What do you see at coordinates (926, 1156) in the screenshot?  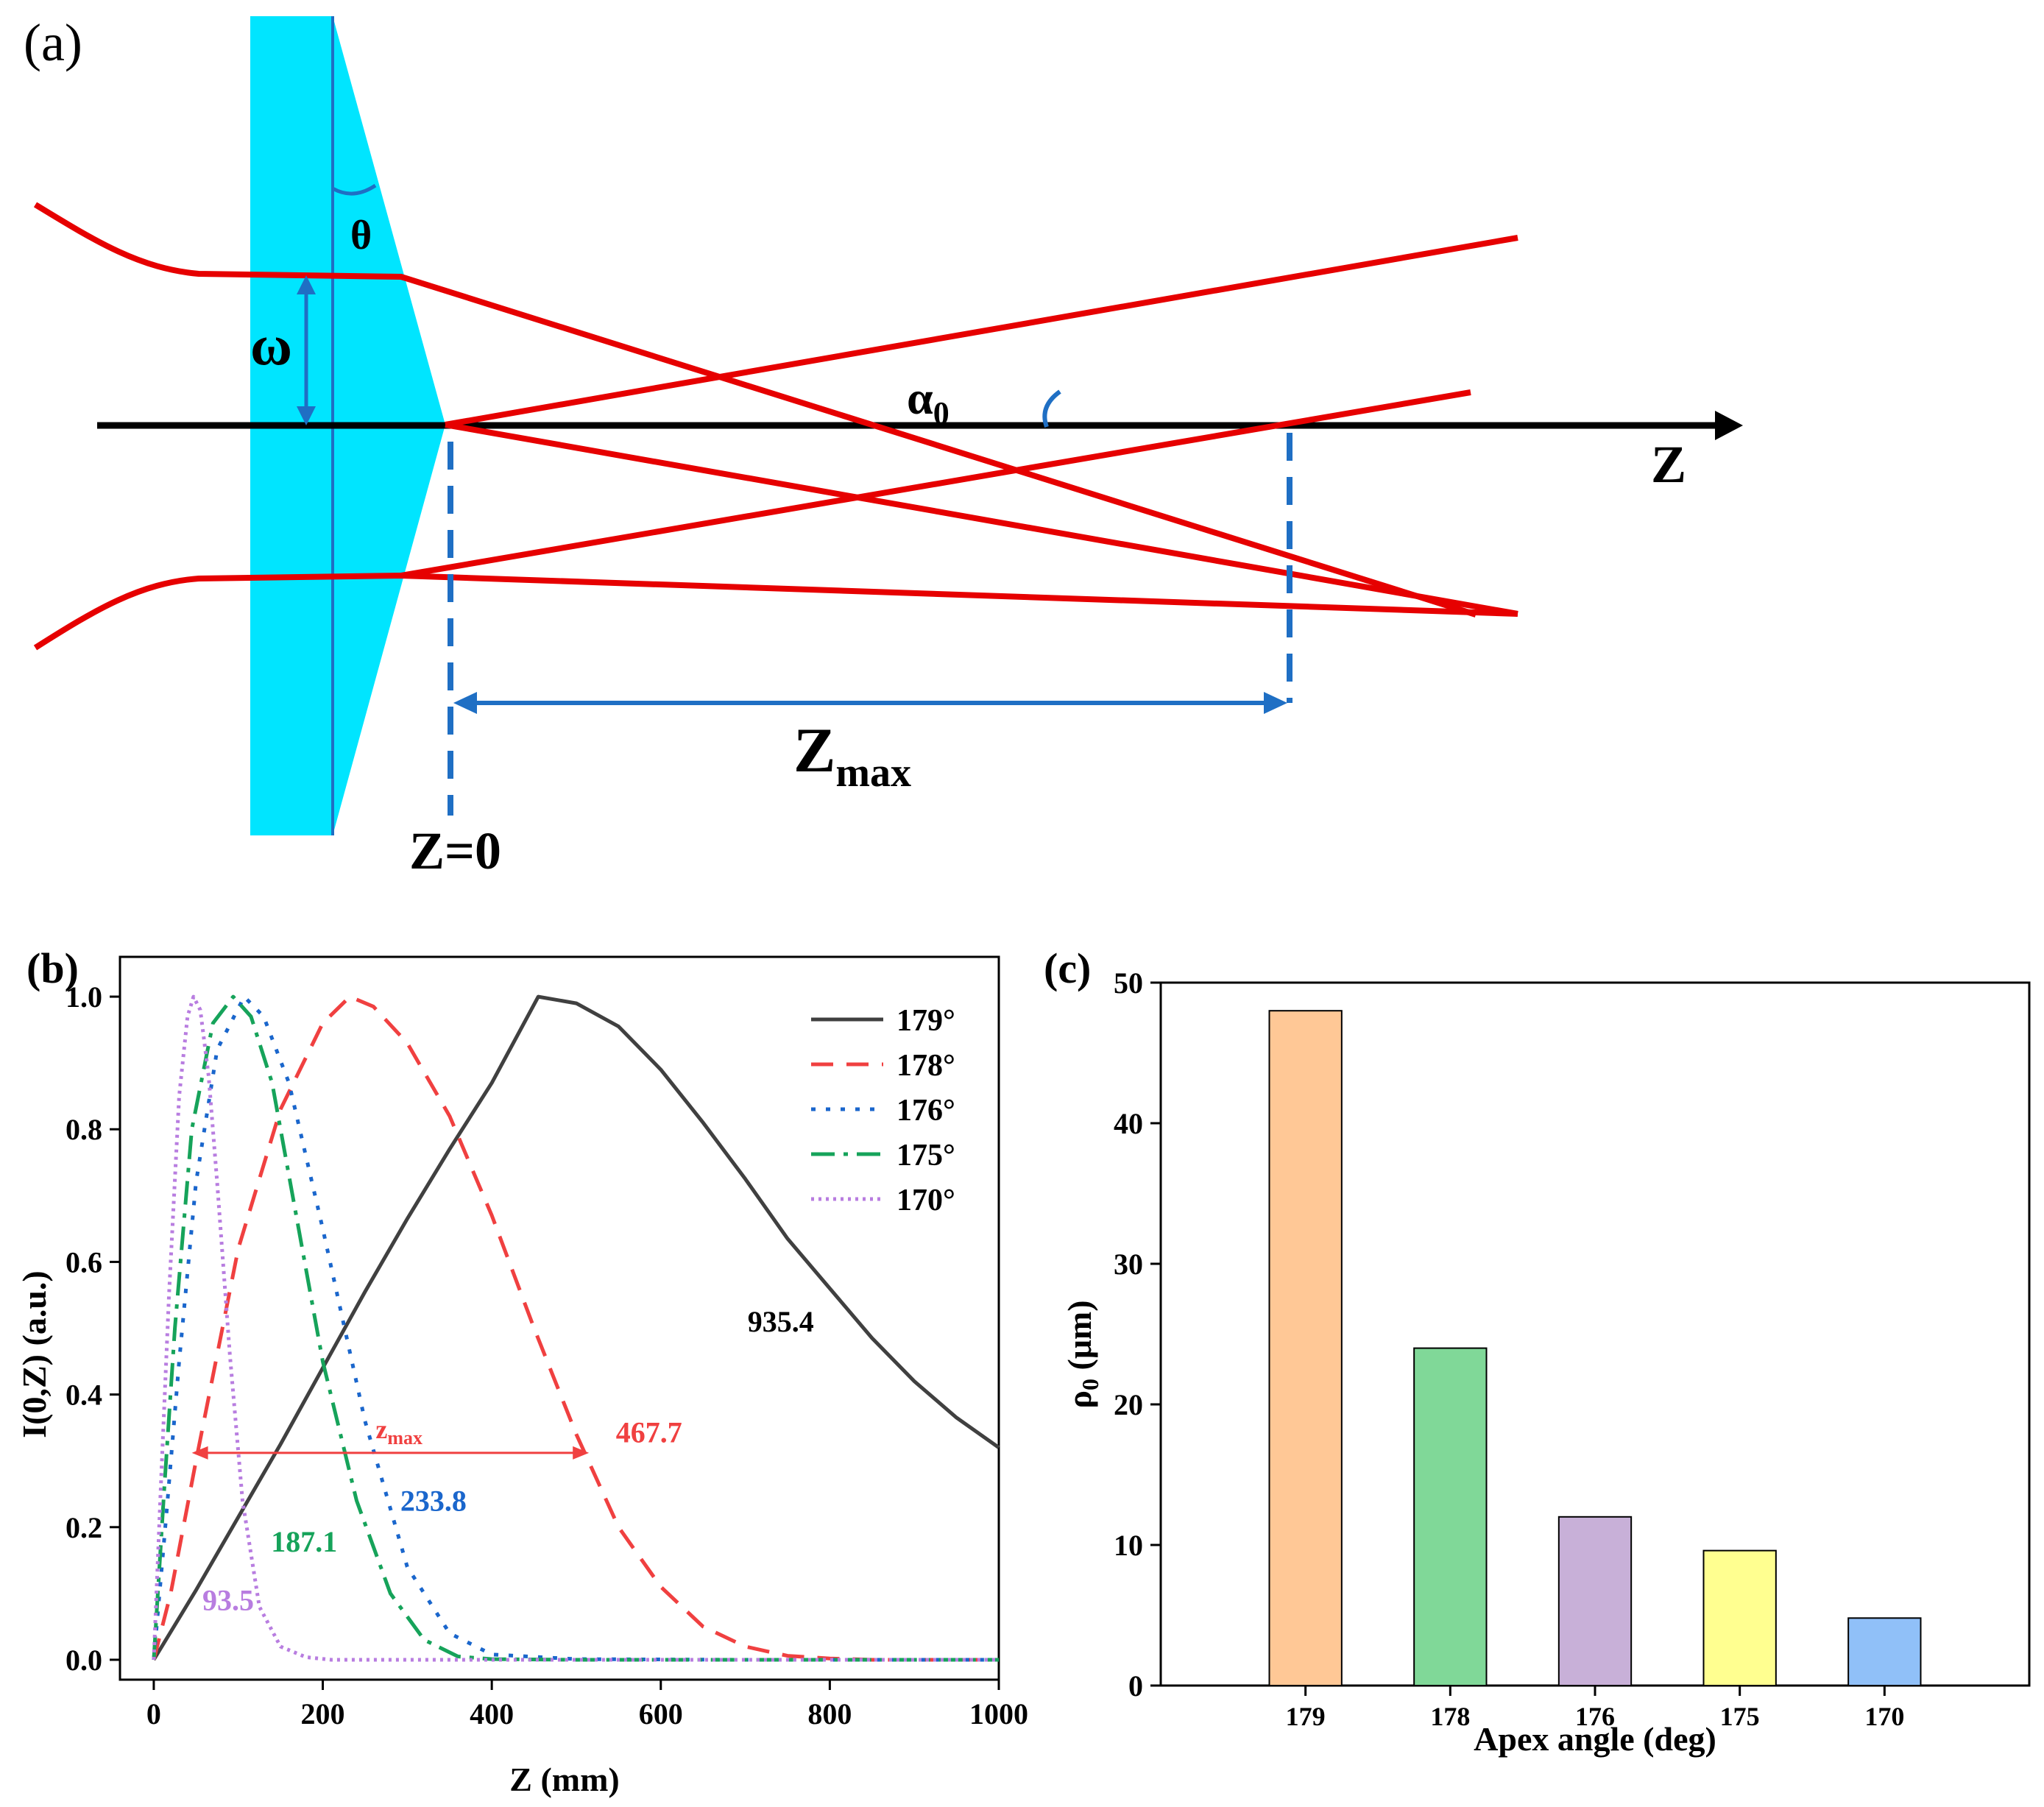 I see `legend-label-3: 175°` at bounding box center [926, 1156].